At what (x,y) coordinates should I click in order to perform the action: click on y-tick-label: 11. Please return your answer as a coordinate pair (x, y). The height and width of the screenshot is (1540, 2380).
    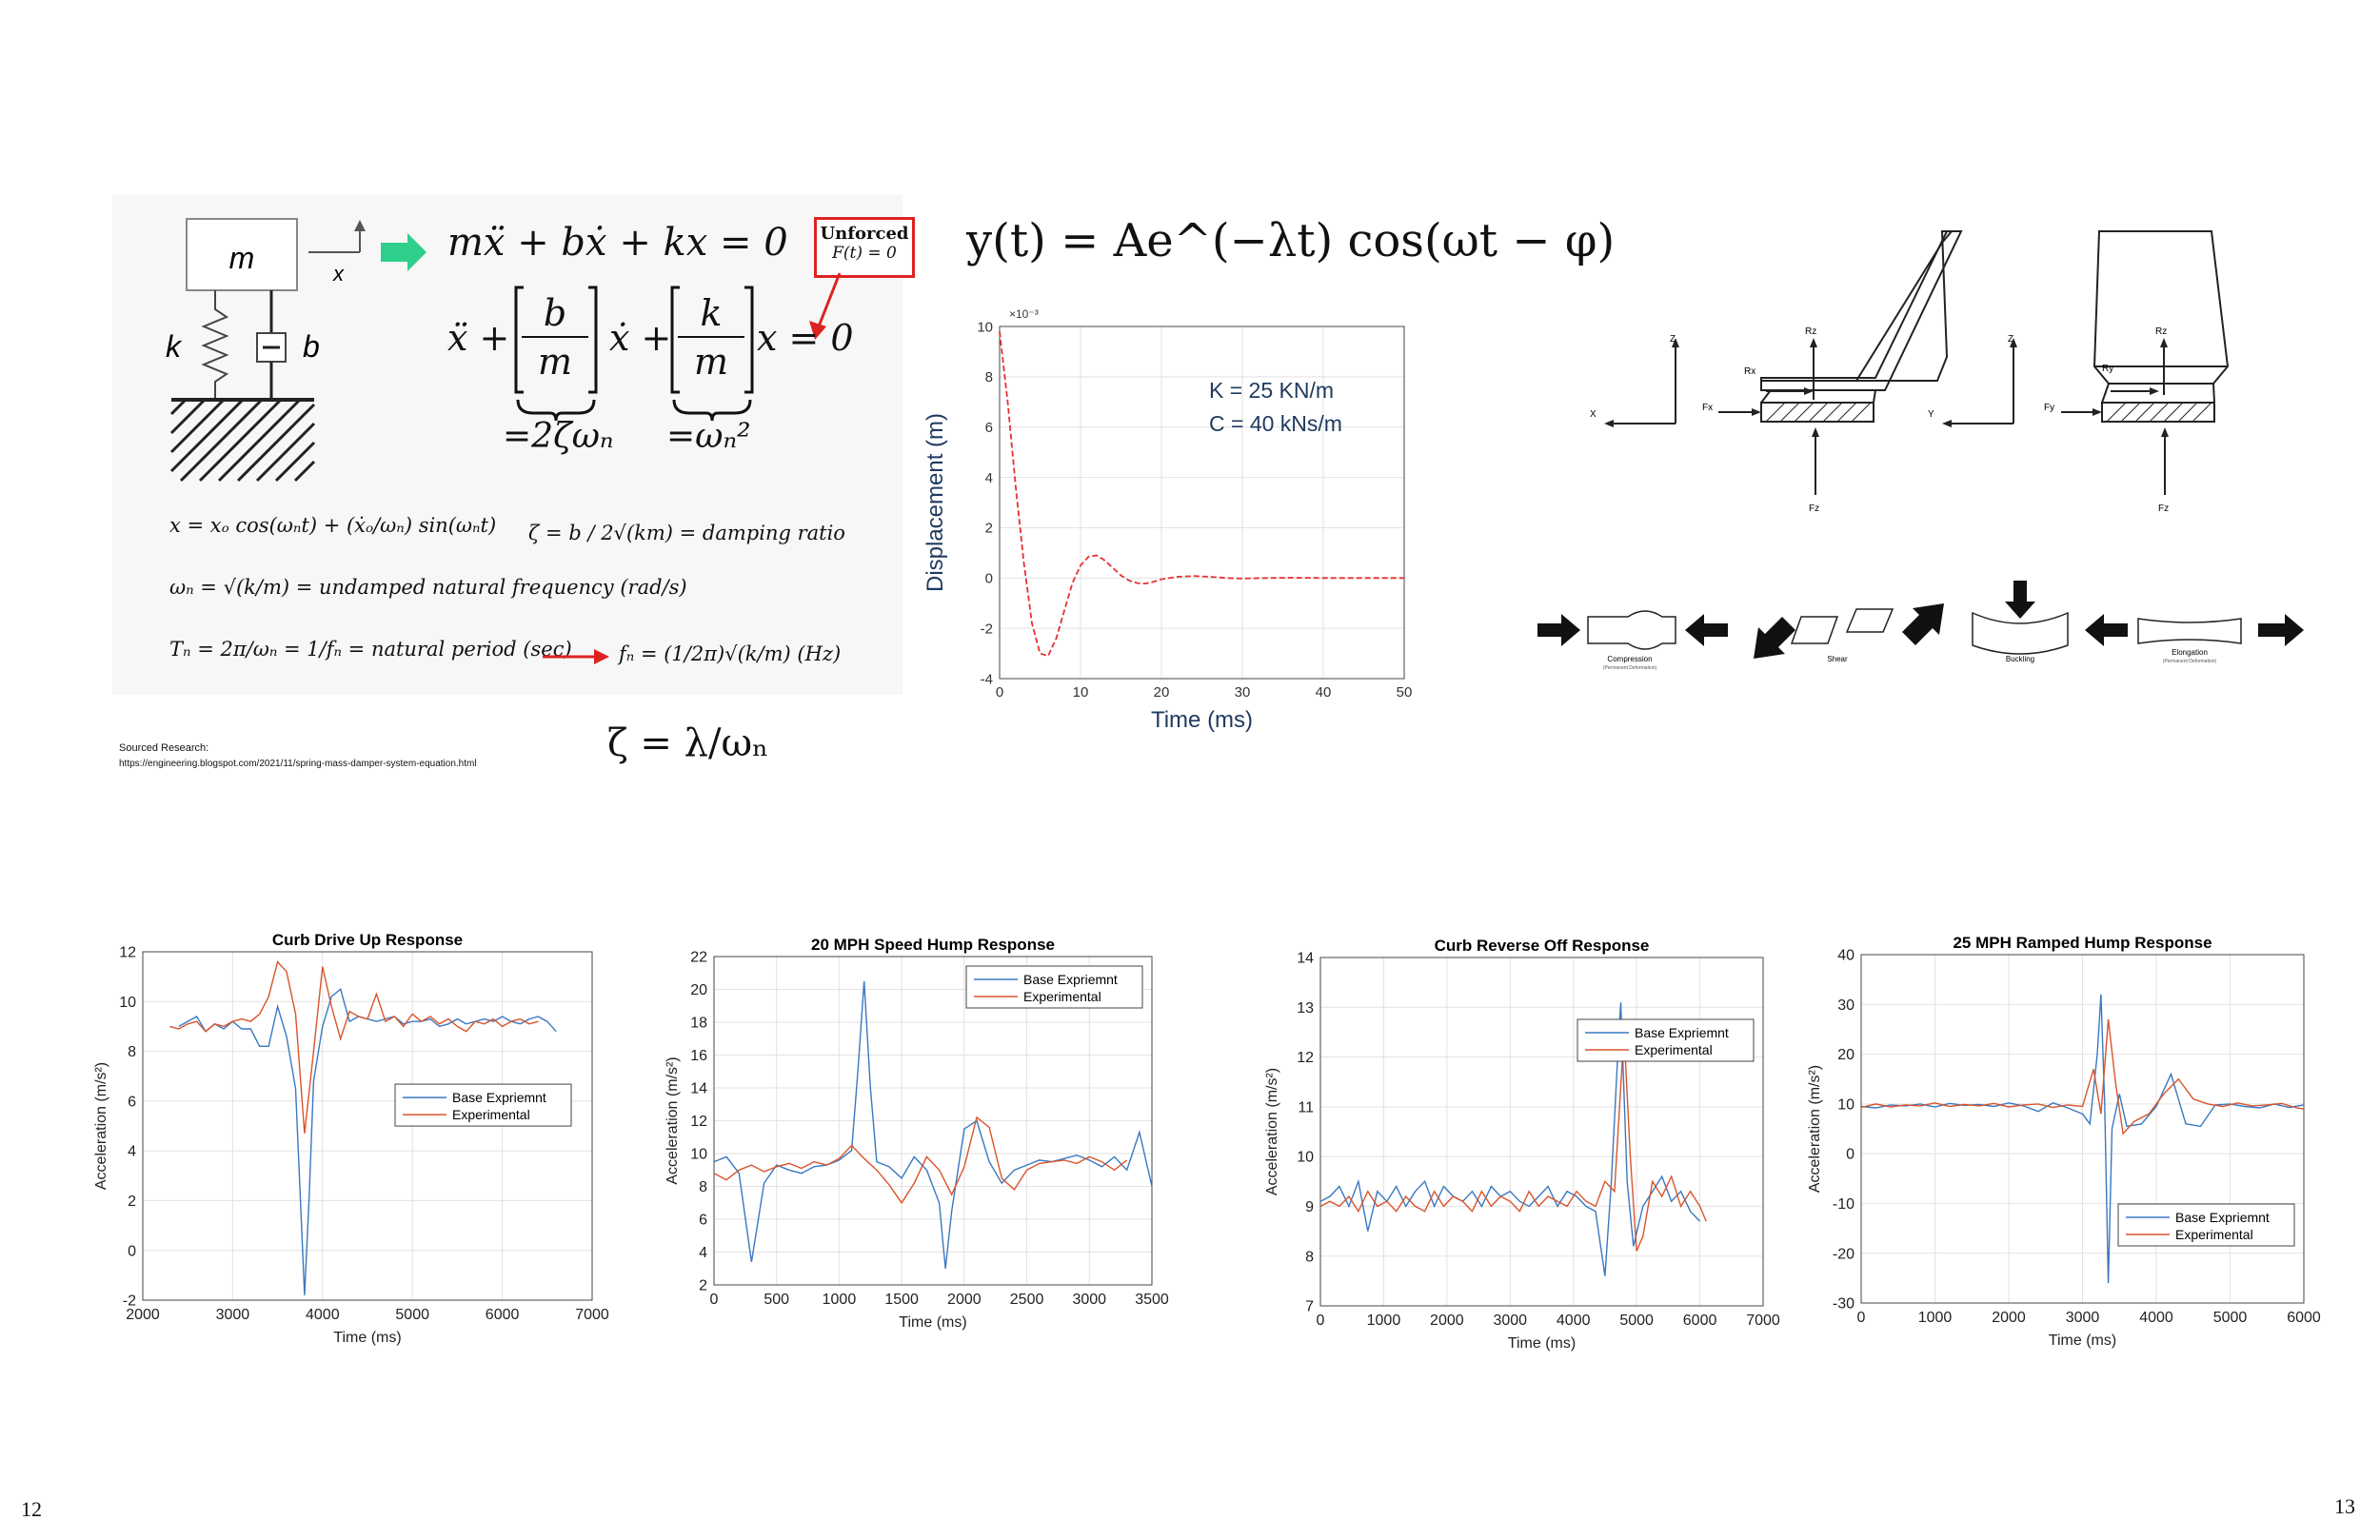
    Looking at the image, I should click on (1306, 1107).